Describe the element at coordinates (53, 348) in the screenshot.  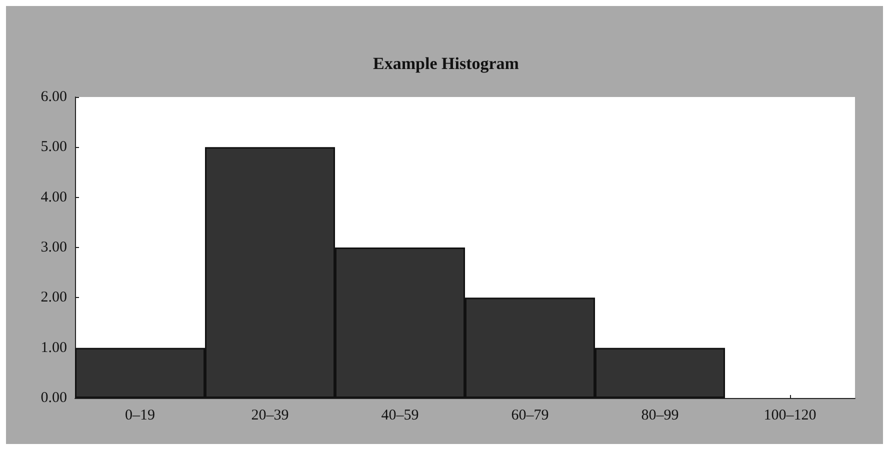
I see `y-tick-label: 1.00` at that location.